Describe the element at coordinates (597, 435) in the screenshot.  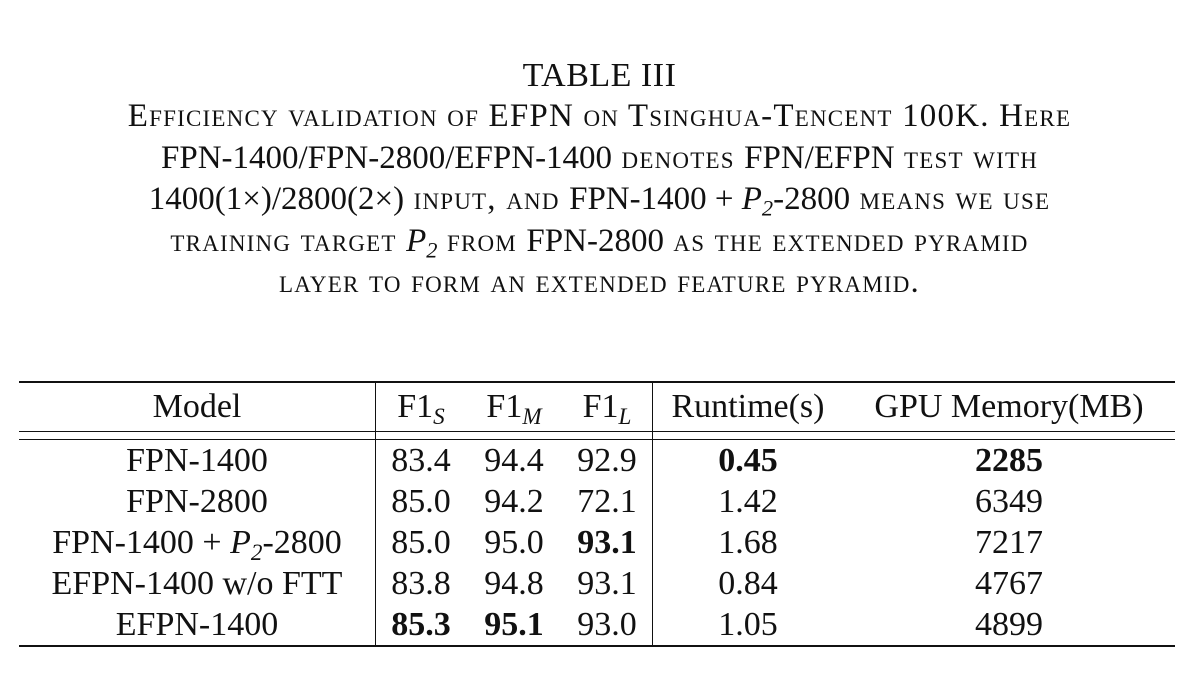
I see `header-double-rule` at that location.